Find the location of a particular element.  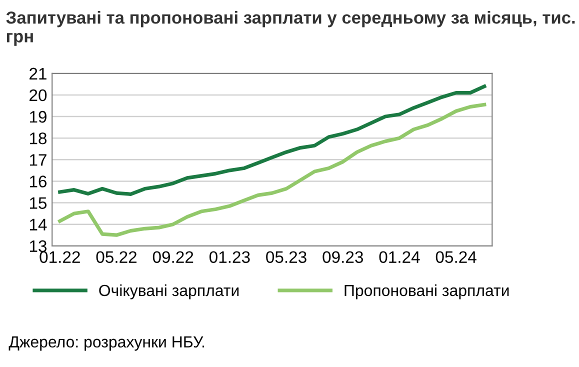

legend-label: Пропоновані зарплати is located at coordinates (426, 292).